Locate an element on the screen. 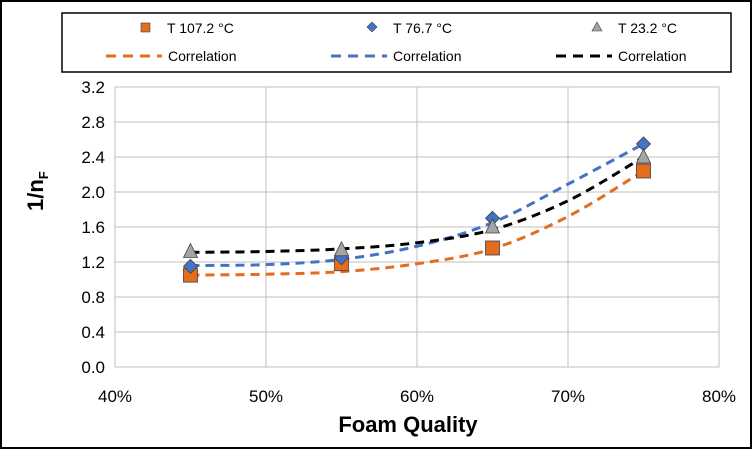 The height and width of the screenshot is (449, 752). x-tick-label: 80% is located at coordinates (719, 396).